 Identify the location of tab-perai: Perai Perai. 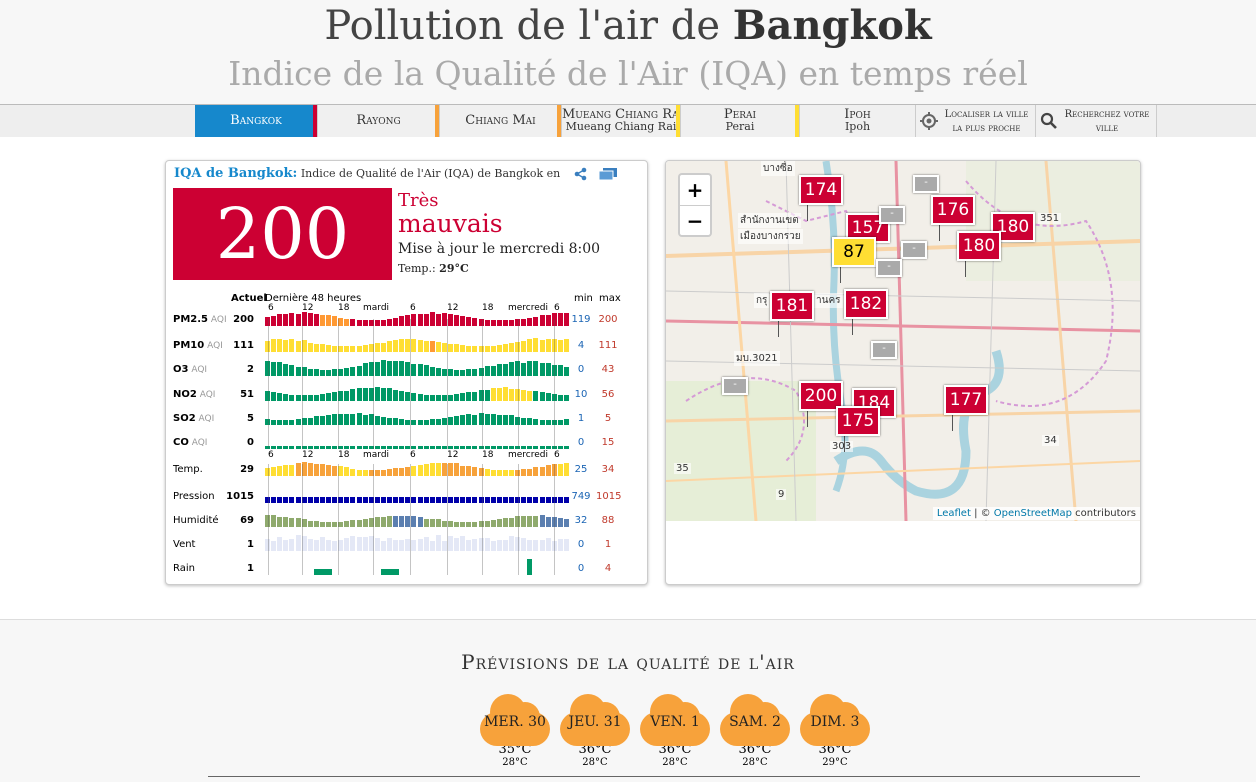
(740, 121).